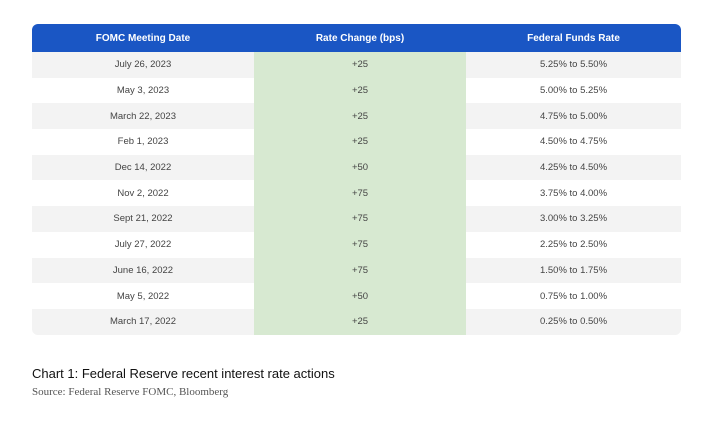 The height and width of the screenshot is (421, 709). I want to click on cell-funds-rate: 5.00% to 5.25%, so click(573, 91).